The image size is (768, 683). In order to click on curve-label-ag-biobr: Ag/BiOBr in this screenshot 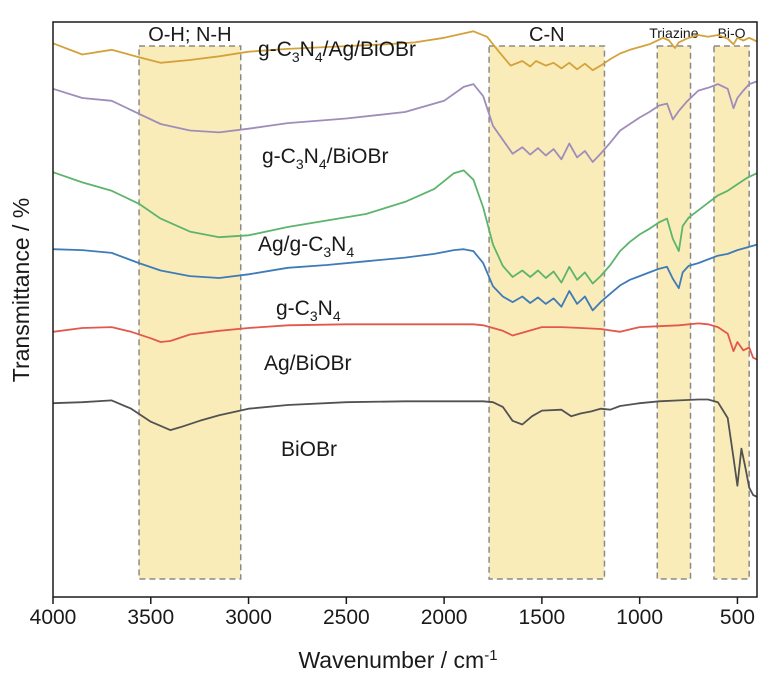, I will do `click(308, 363)`.